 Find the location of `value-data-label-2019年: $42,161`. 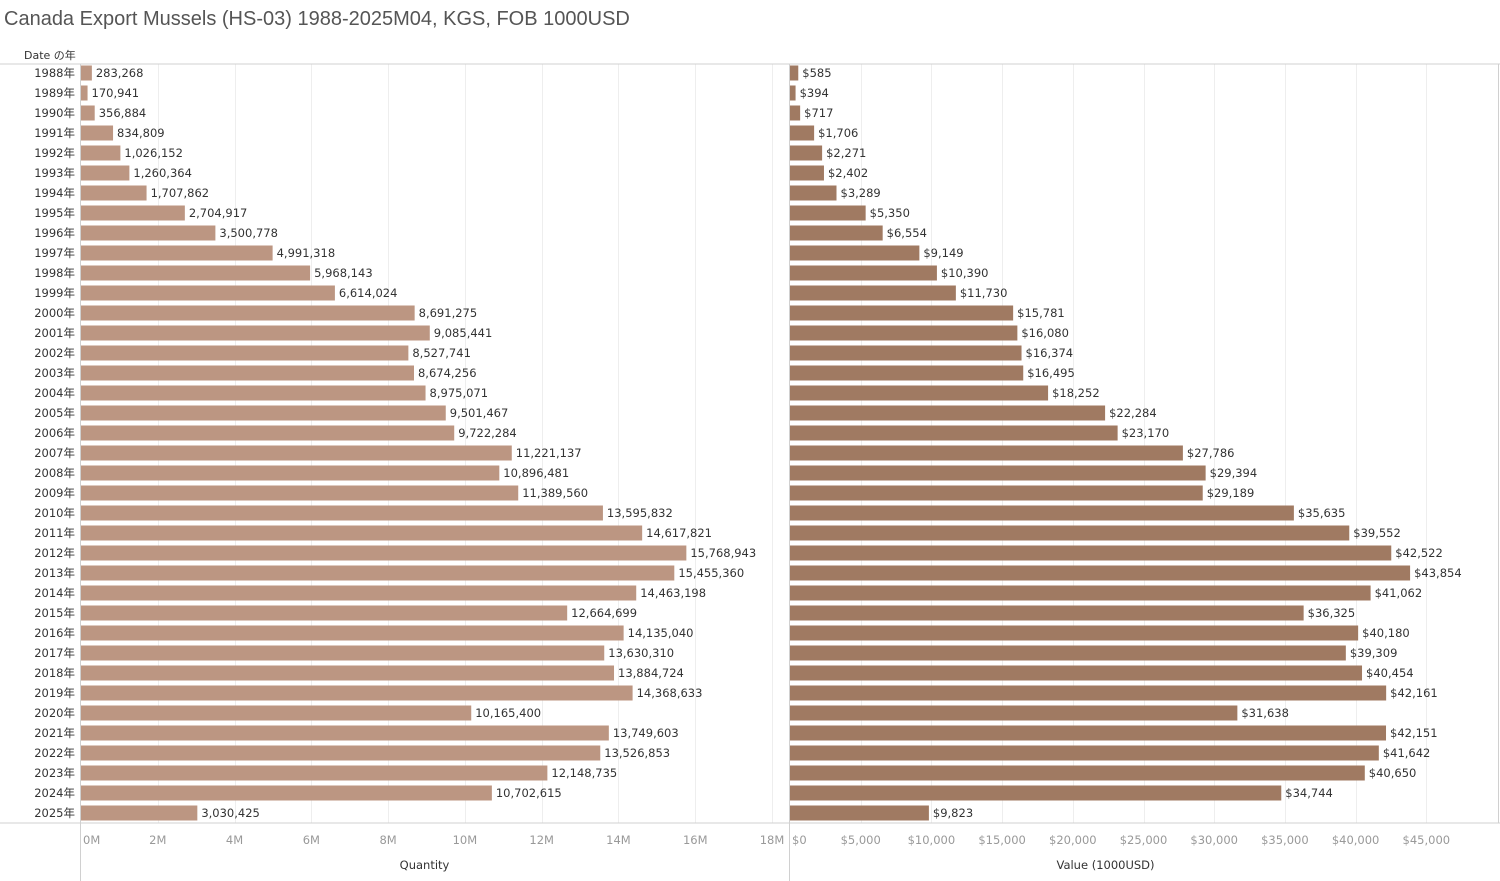

value-data-label-2019年: $42,161 is located at coordinates (1414, 693).